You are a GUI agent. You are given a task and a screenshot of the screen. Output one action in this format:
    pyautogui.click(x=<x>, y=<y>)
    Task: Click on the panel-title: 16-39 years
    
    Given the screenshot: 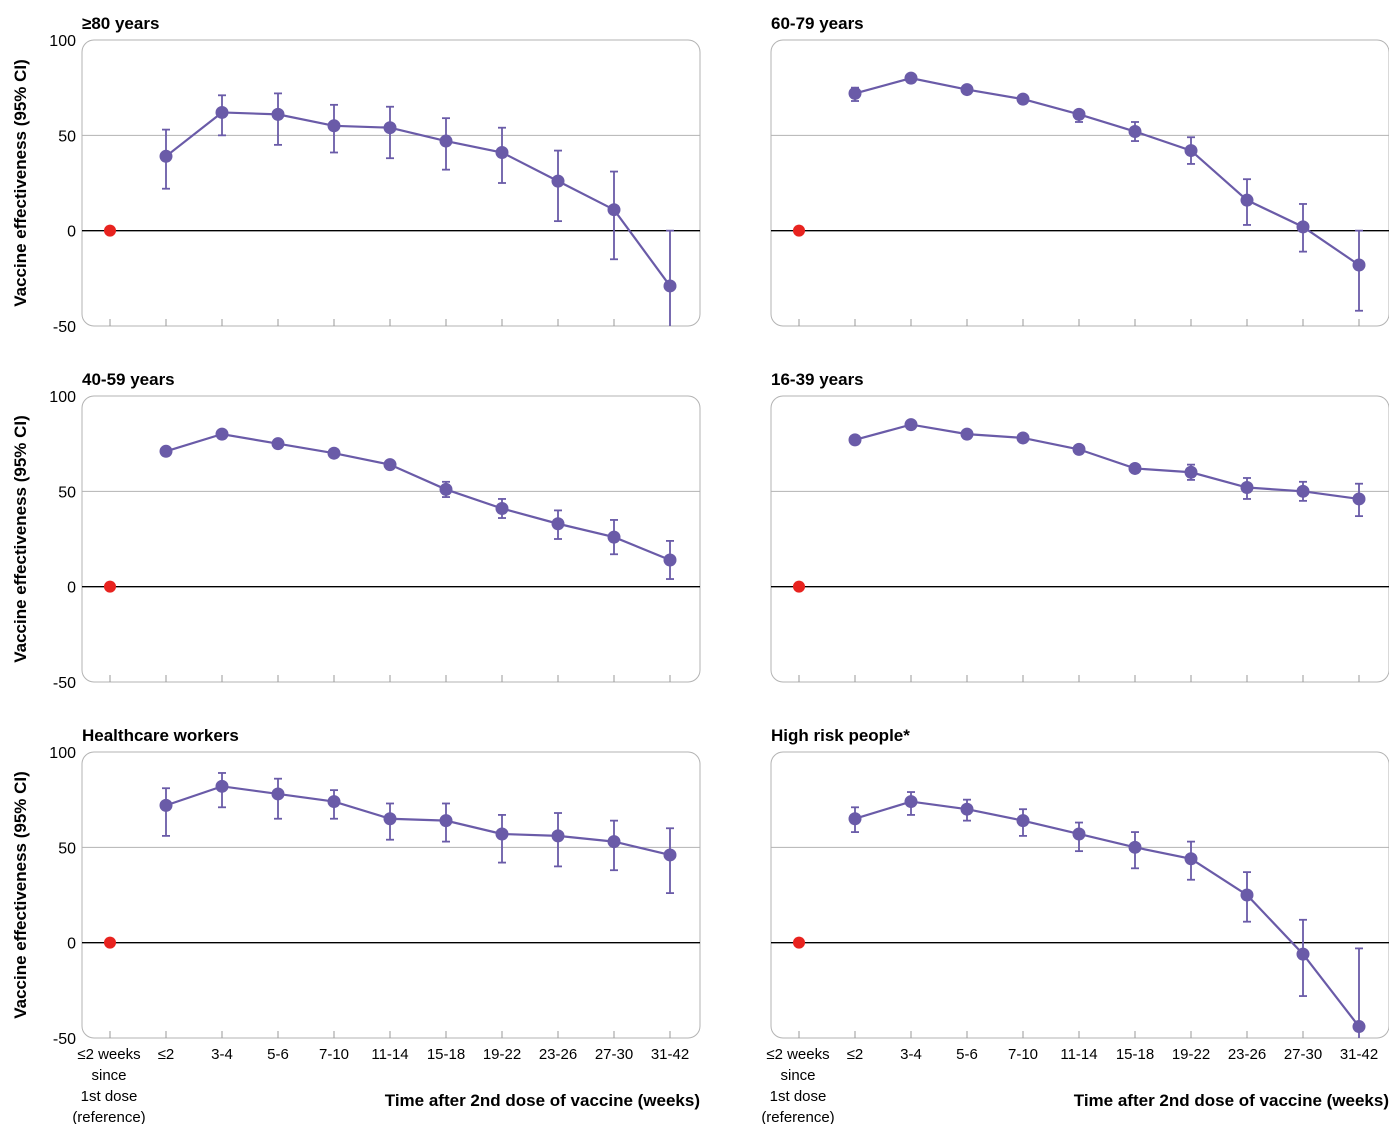 What is the action you would take?
    pyautogui.click(x=817, y=379)
    